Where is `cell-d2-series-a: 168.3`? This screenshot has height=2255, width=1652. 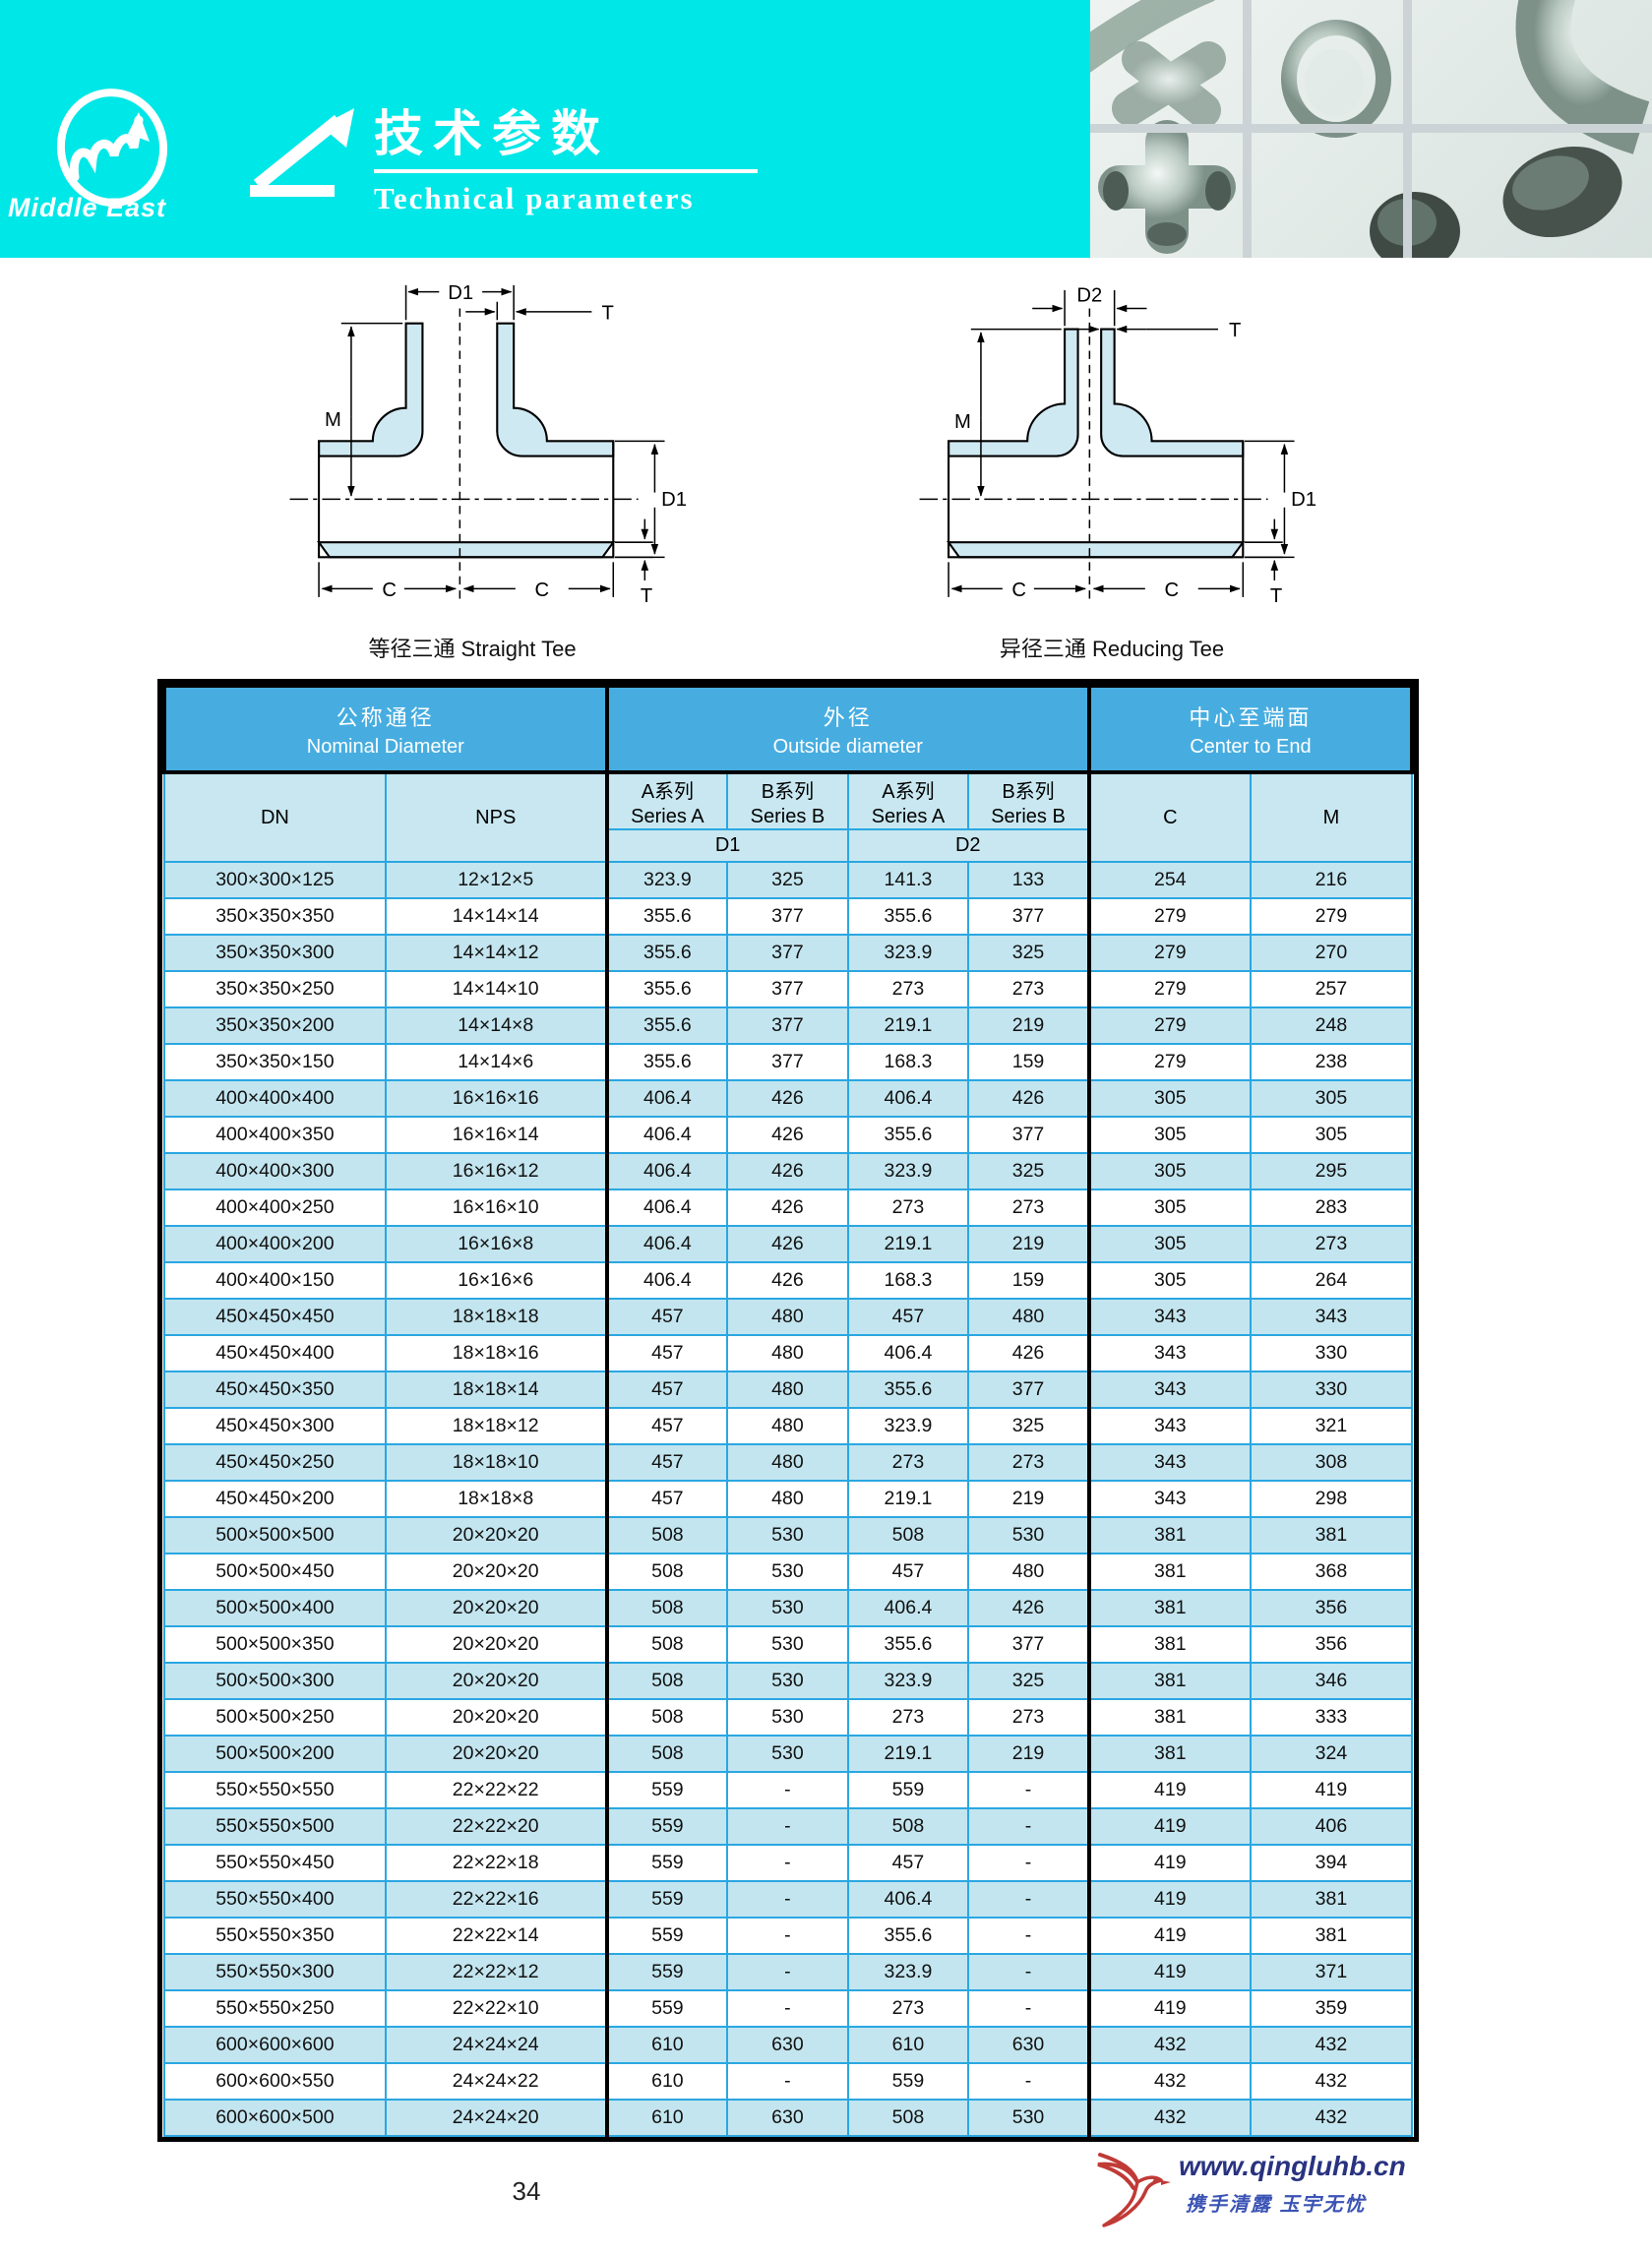 cell-d2-series-a: 168.3 is located at coordinates (908, 1062).